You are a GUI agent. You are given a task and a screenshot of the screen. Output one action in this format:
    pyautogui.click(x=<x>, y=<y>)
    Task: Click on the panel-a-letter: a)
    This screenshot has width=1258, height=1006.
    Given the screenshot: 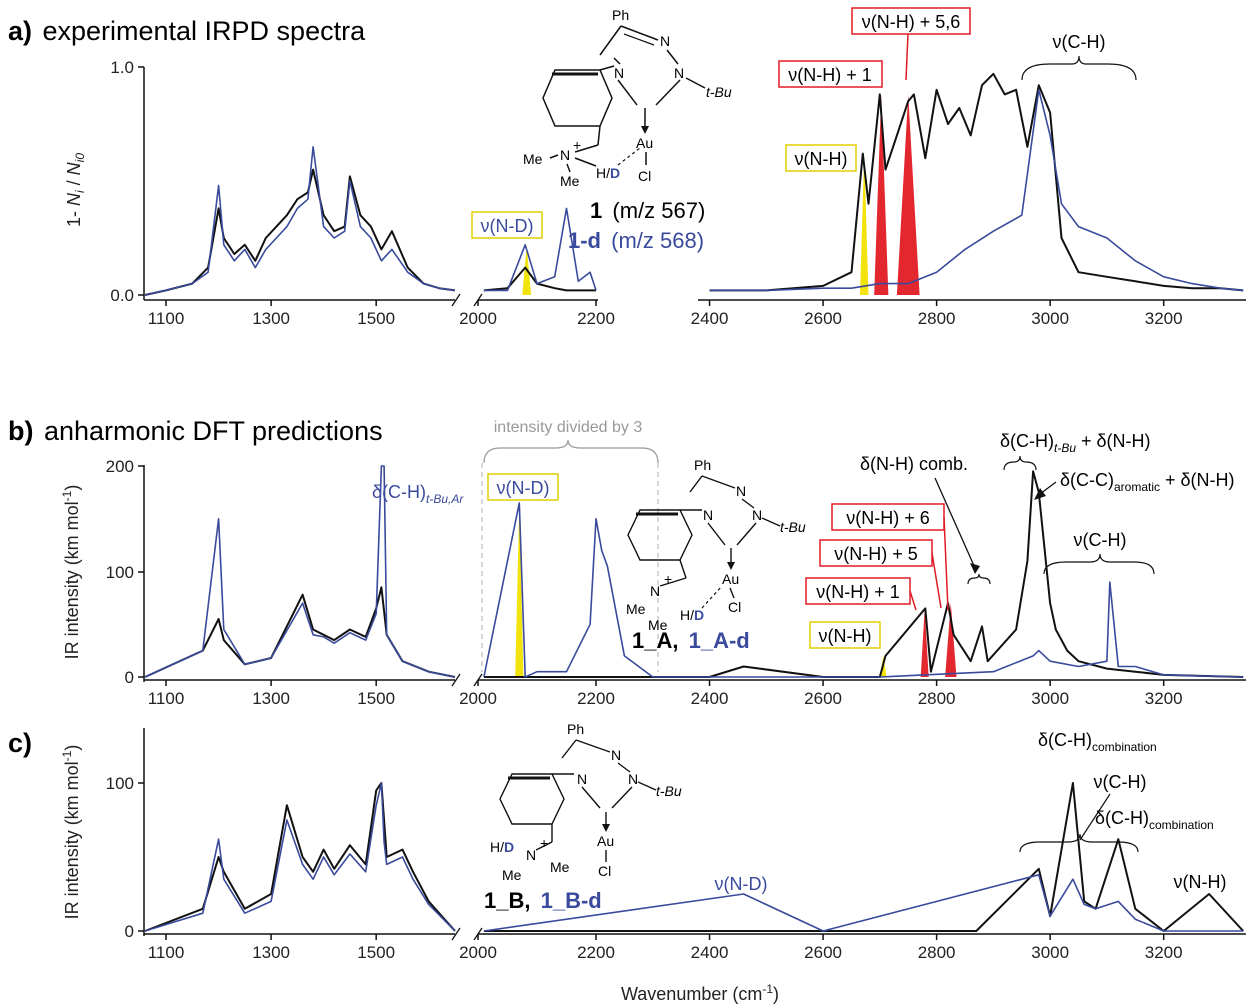 What is the action you would take?
    pyautogui.click(x=20, y=31)
    